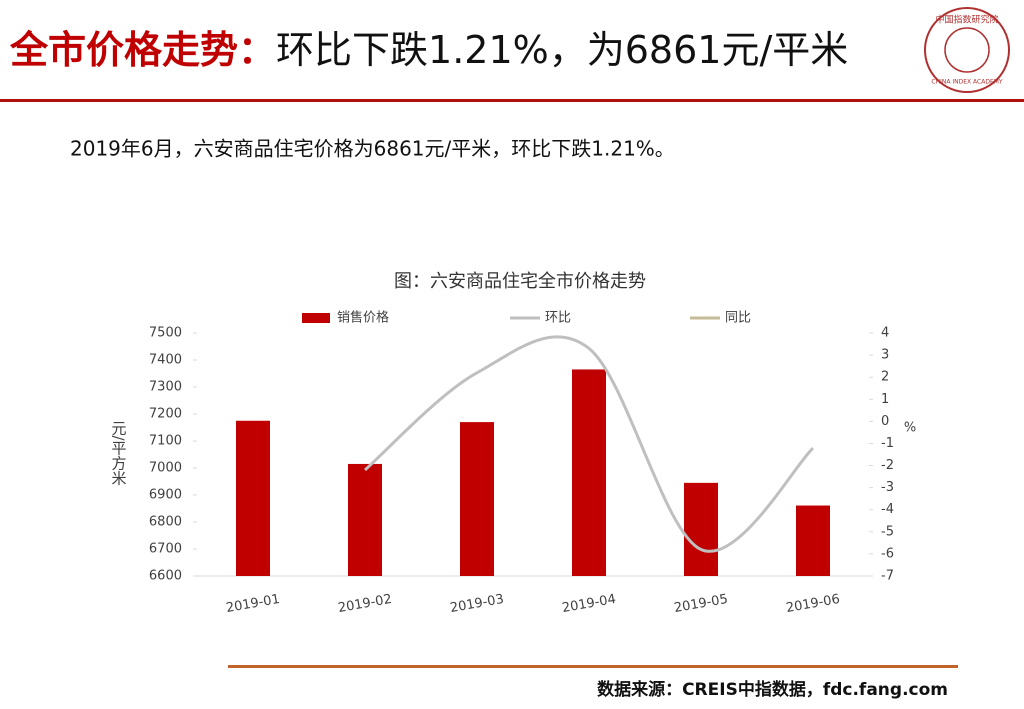 The width and height of the screenshot is (1024, 709). What do you see at coordinates (142, 50) in the screenshot?
I see `title-lead-text: 全市价格走势：` at bounding box center [142, 50].